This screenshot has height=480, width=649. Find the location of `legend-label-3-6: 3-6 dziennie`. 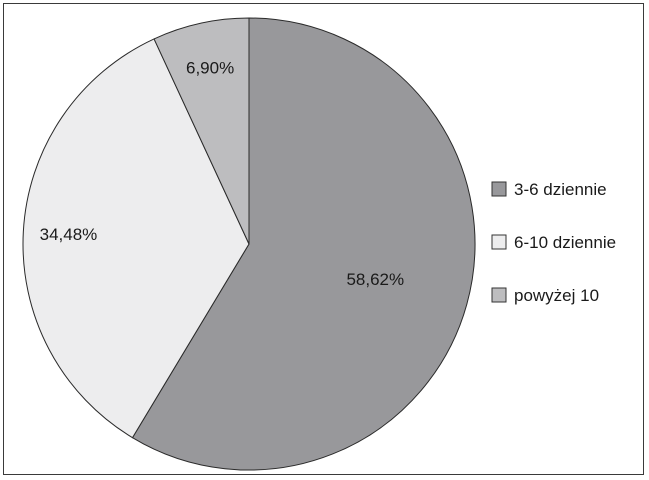

legend-label-3-6: 3-6 dziennie is located at coordinates (560, 189).